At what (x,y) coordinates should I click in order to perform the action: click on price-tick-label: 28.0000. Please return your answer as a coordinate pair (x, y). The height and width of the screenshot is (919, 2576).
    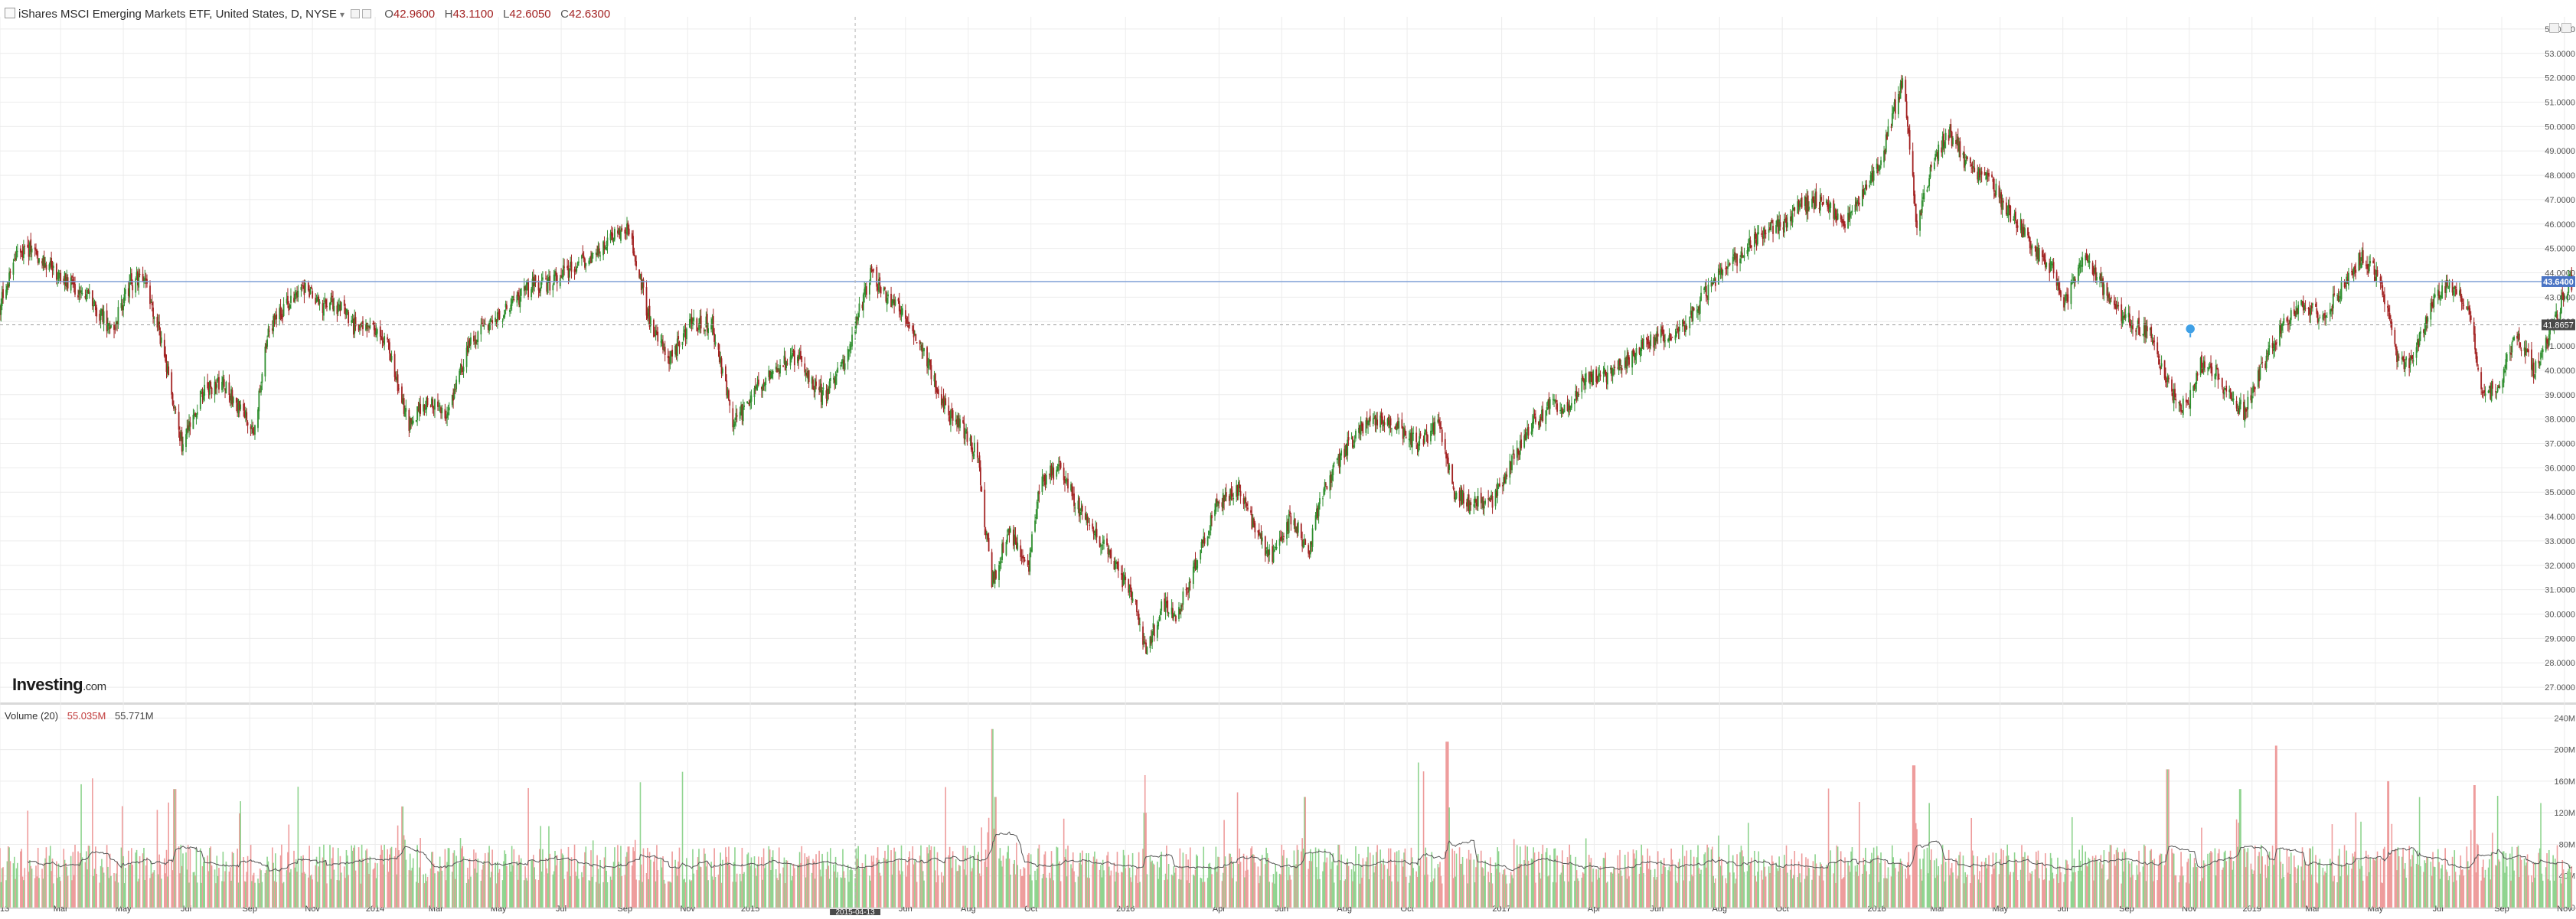
    Looking at the image, I should click on (2560, 663).